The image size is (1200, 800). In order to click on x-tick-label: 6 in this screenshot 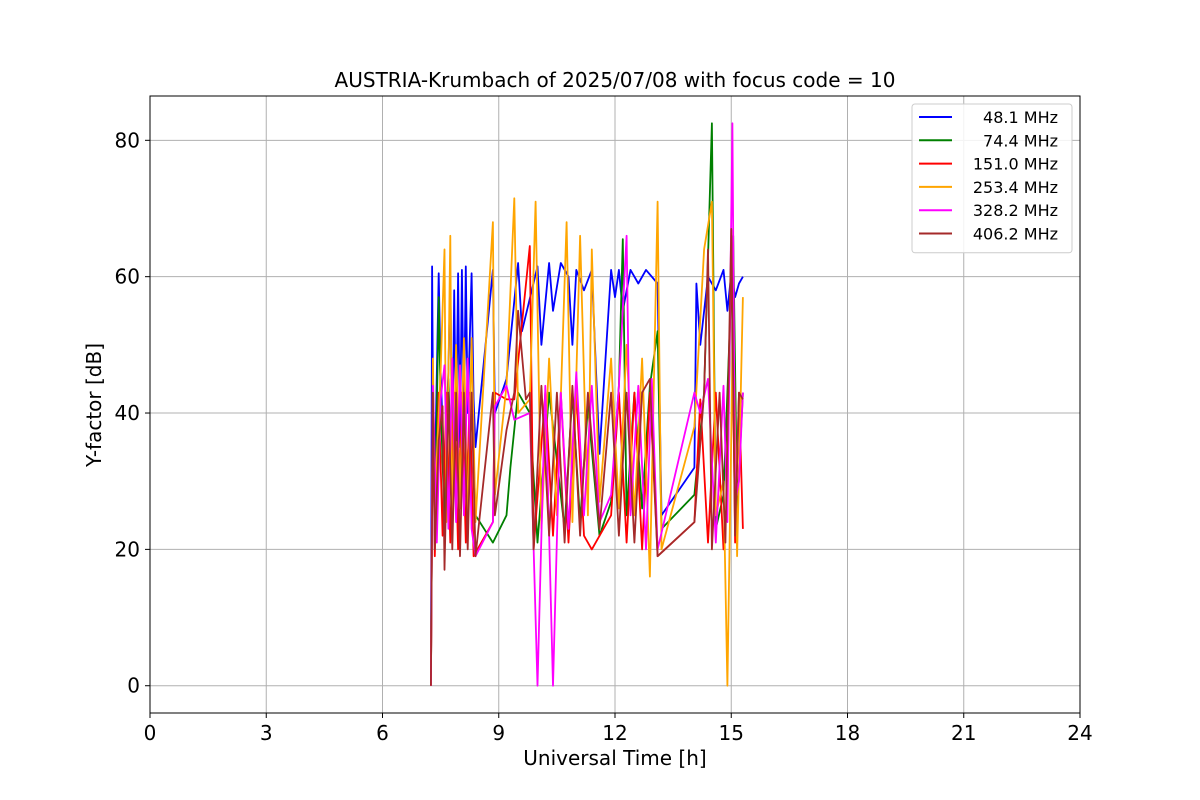, I will do `click(382, 733)`.